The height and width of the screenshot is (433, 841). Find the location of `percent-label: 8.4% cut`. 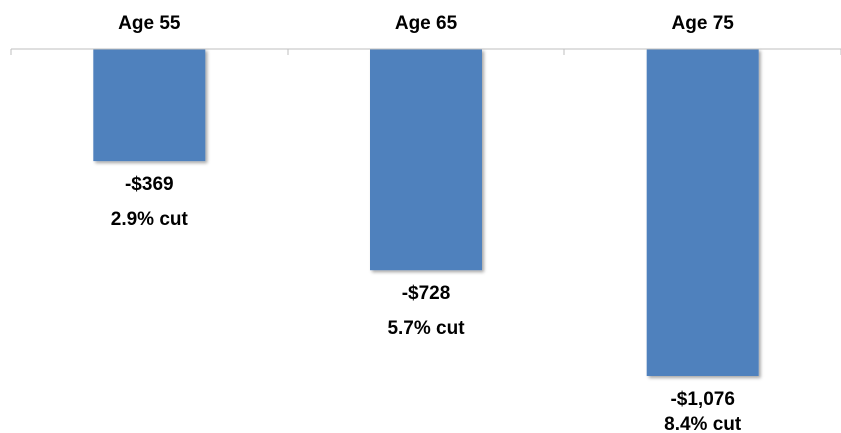

percent-label: 8.4% cut is located at coordinates (703, 423).